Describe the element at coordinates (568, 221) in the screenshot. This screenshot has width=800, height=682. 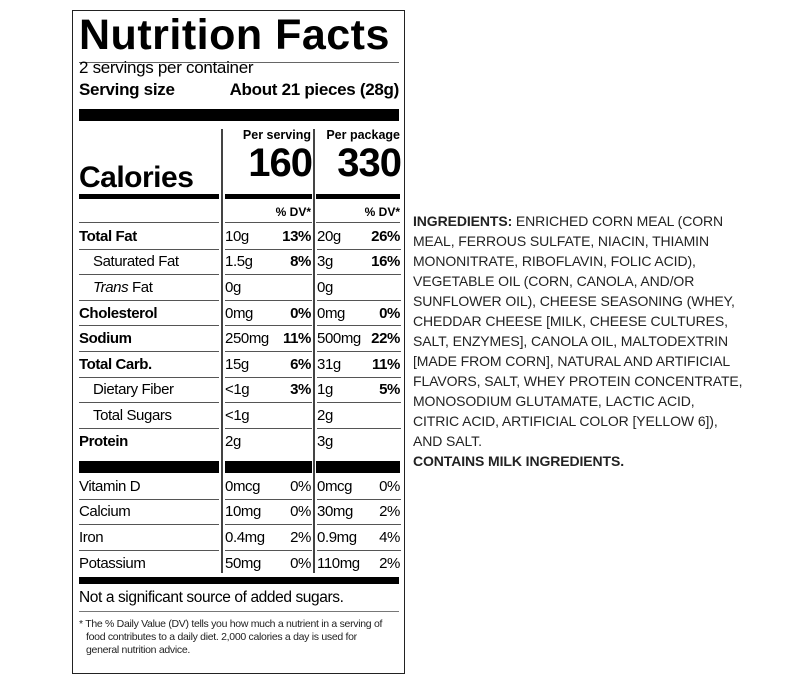
I see `ingredients-line: INGREDIENTS: ENRICHED CORN MEAL (CORN` at that location.